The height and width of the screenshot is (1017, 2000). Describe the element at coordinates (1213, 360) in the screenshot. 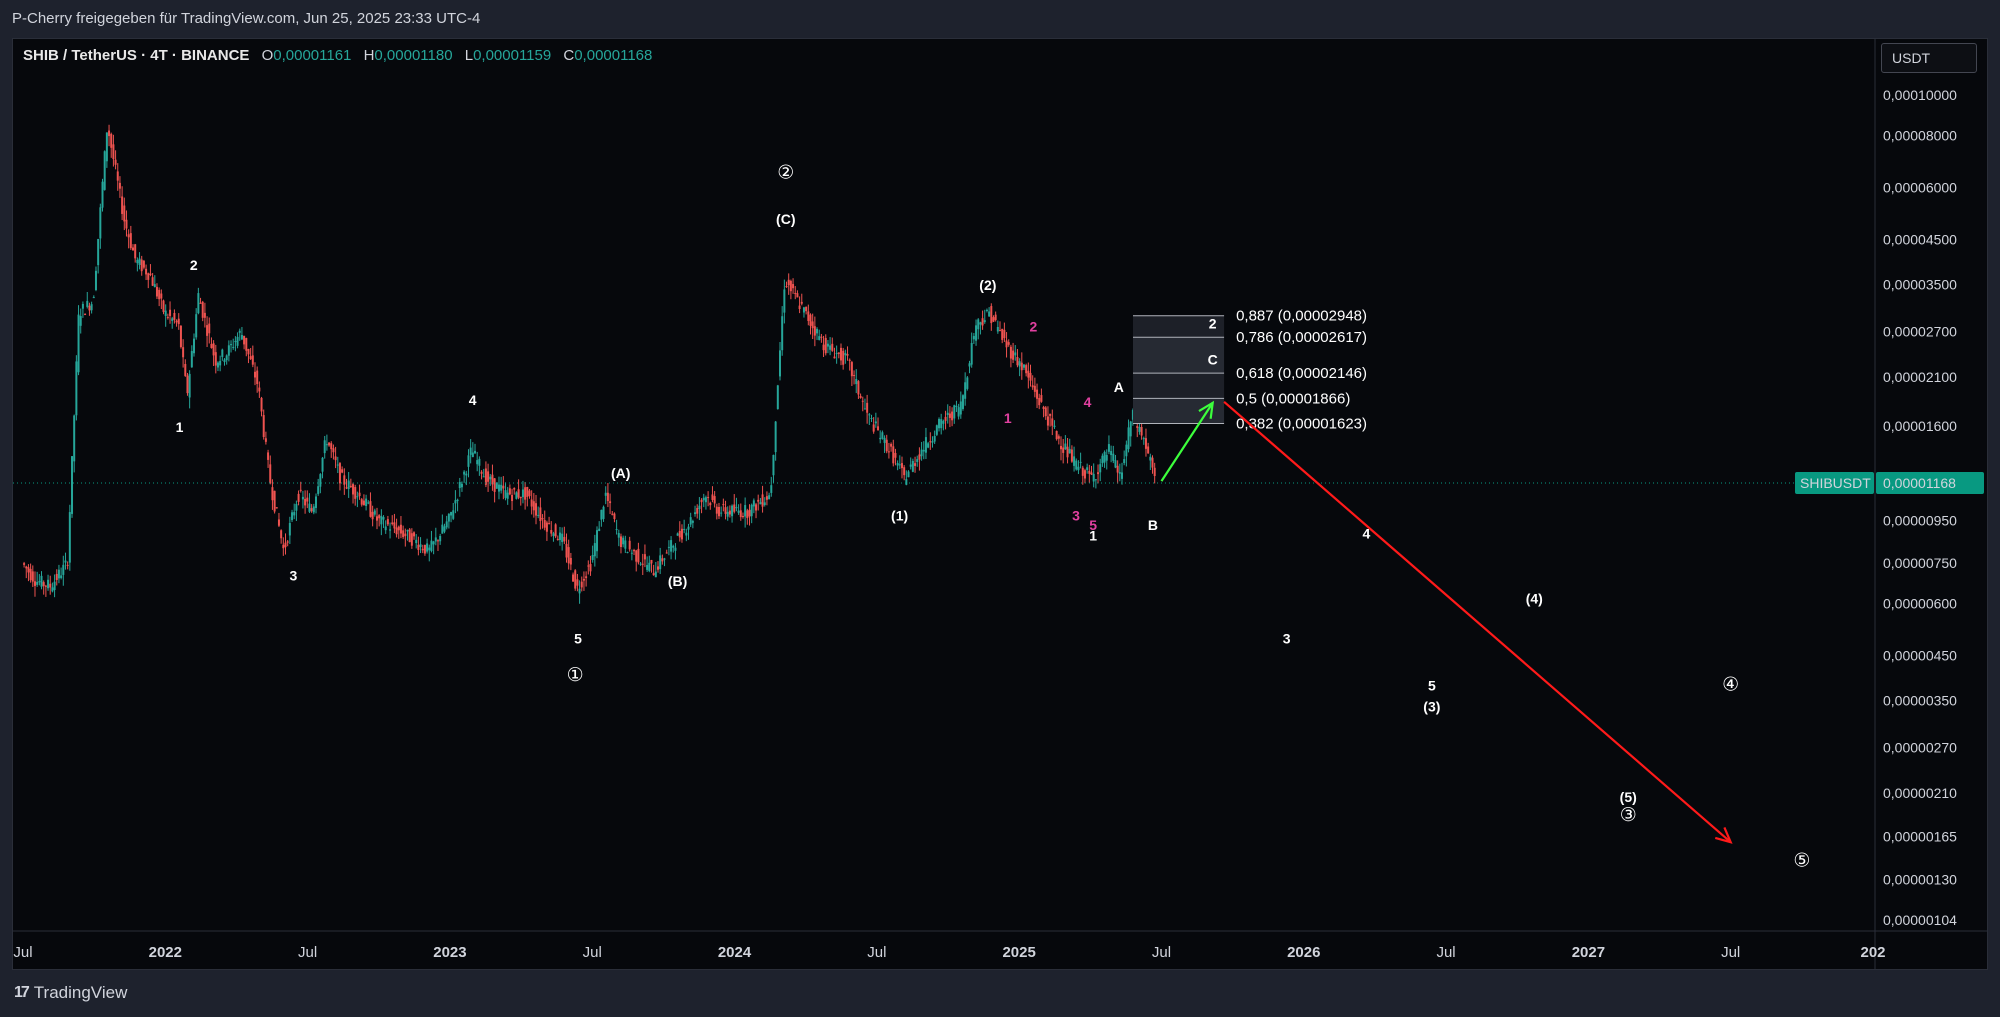

I see `wave-label: C` at that location.